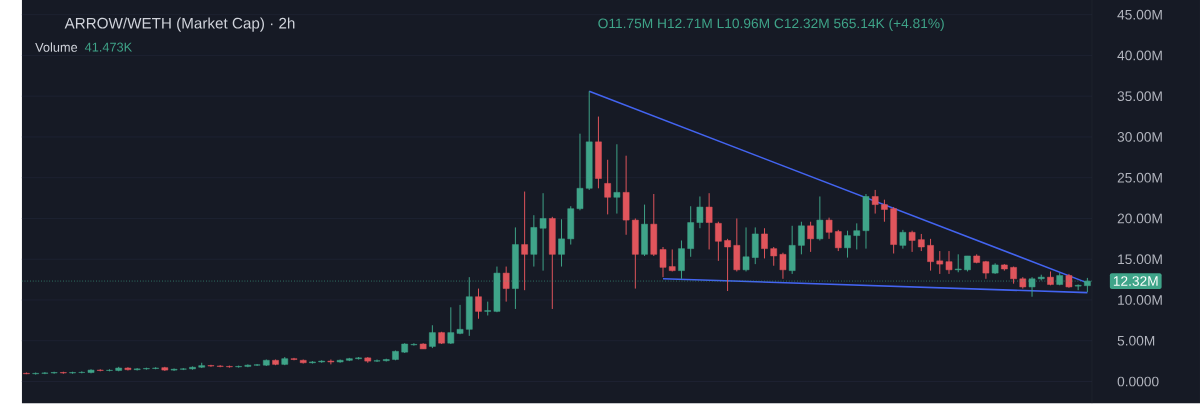 Image resolution: width=1200 pixels, height=404 pixels. I want to click on y-tick-label: 40.00M, so click(1139, 55).